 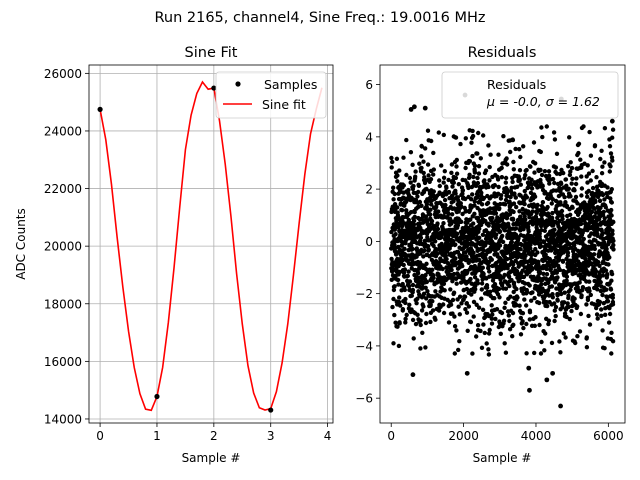 I want to click on legend-residuals-label: Residuals, so click(x=516, y=84).